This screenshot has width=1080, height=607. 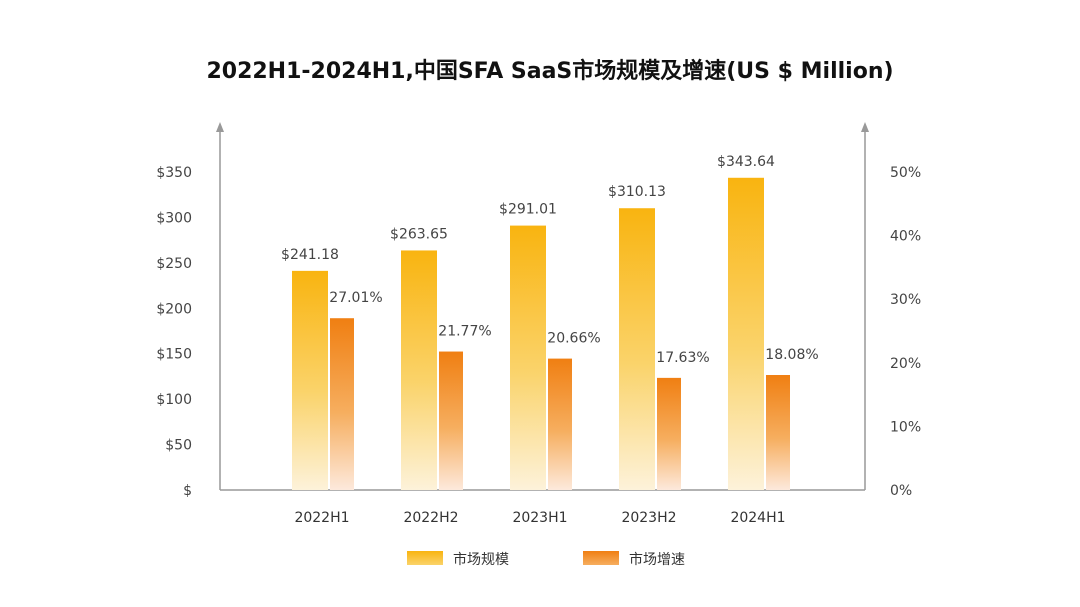 I want to click on right-tick-label: 20%, so click(x=905, y=364).